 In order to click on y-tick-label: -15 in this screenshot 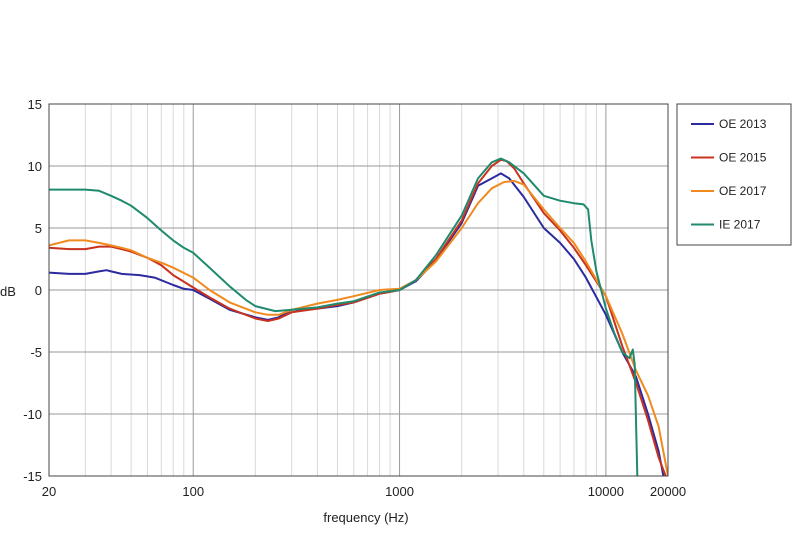, I will do `click(32, 476)`.